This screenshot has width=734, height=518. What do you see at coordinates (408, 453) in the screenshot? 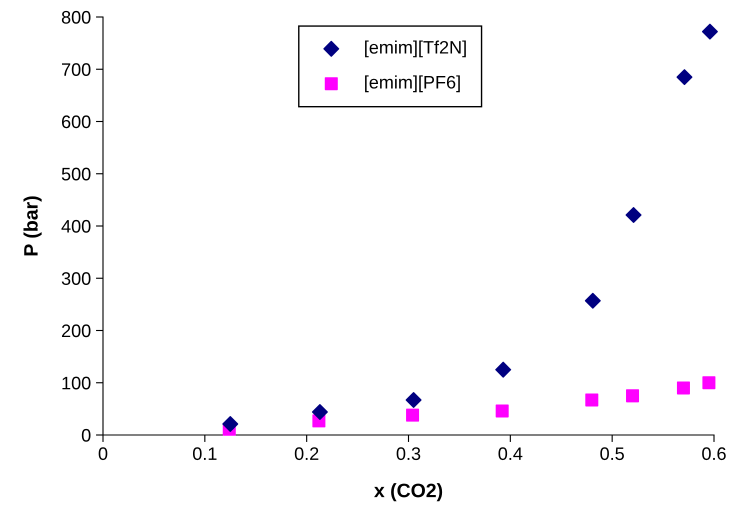
I see `x-tick-label: 0.3` at bounding box center [408, 453].